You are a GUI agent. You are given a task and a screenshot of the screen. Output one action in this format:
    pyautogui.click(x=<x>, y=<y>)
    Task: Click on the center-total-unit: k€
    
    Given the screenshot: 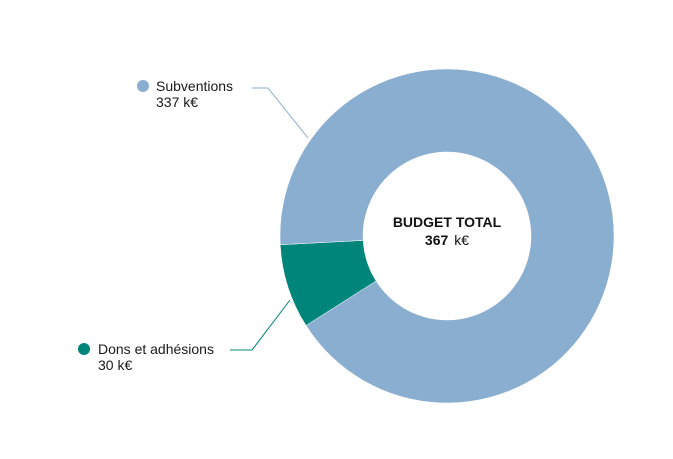 What is the action you would take?
    pyautogui.click(x=461, y=240)
    